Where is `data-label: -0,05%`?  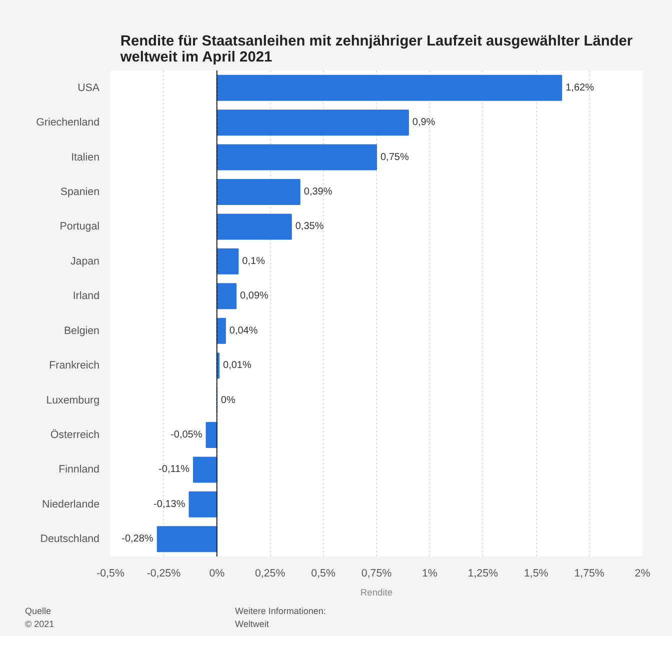
data-label: -0,05% is located at coordinates (186, 435).